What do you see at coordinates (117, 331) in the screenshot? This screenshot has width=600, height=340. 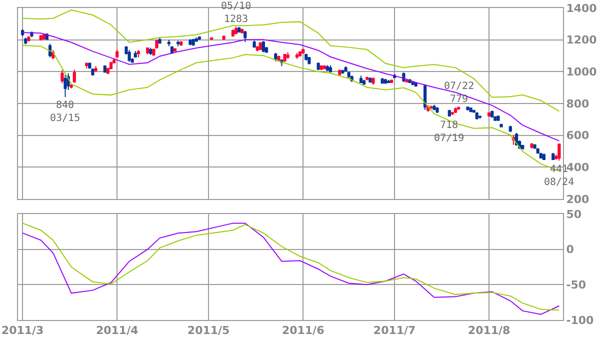 I see `x-tick-label: 2011/4` at bounding box center [117, 331].